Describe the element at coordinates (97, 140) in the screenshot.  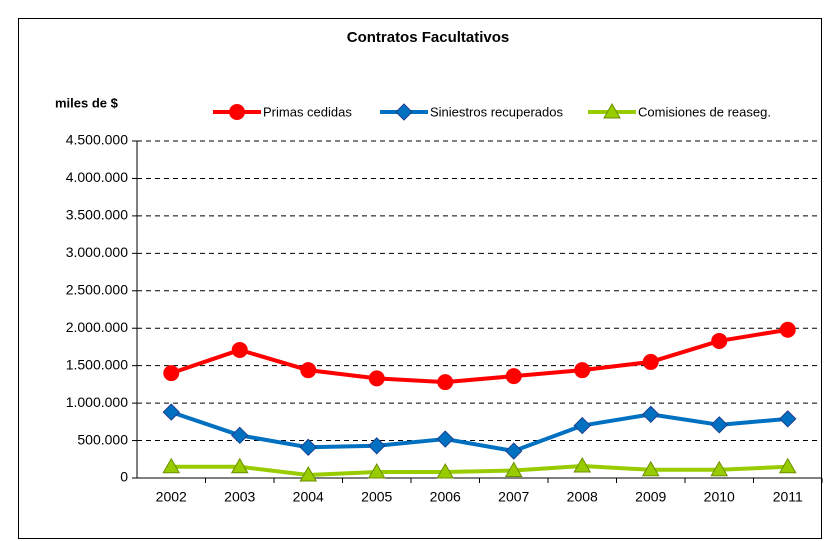
I see `y-tick-label: 4.500.000` at that location.